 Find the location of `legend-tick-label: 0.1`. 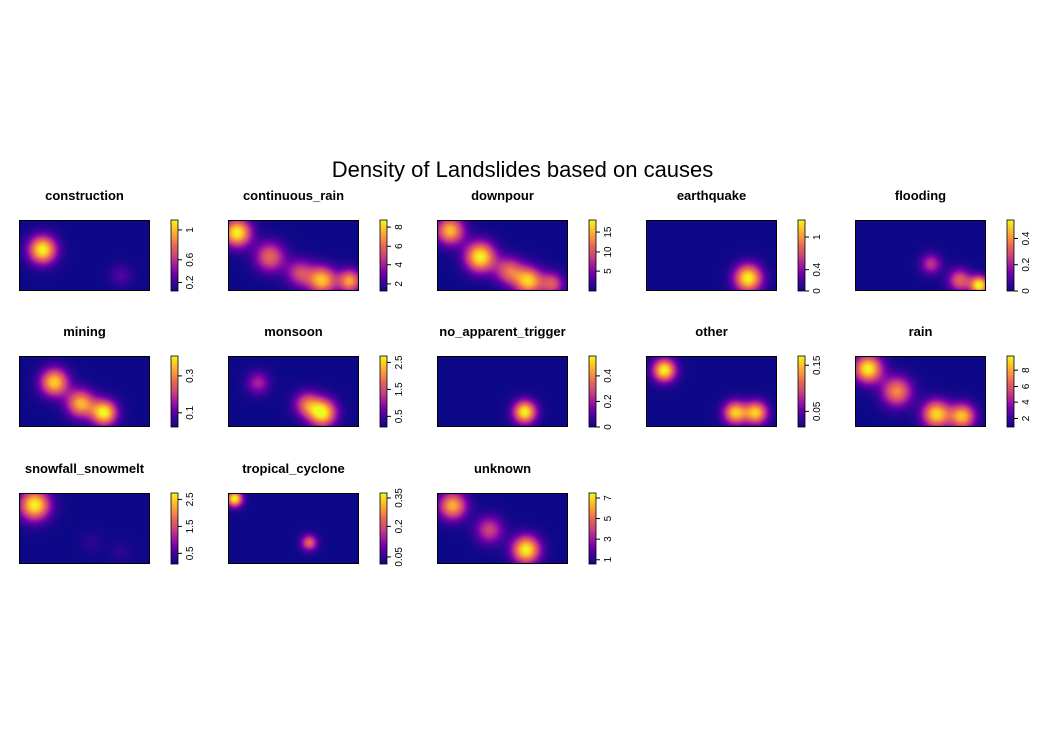

legend-tick-label: 0.1 is located at coordinates (190, 412).